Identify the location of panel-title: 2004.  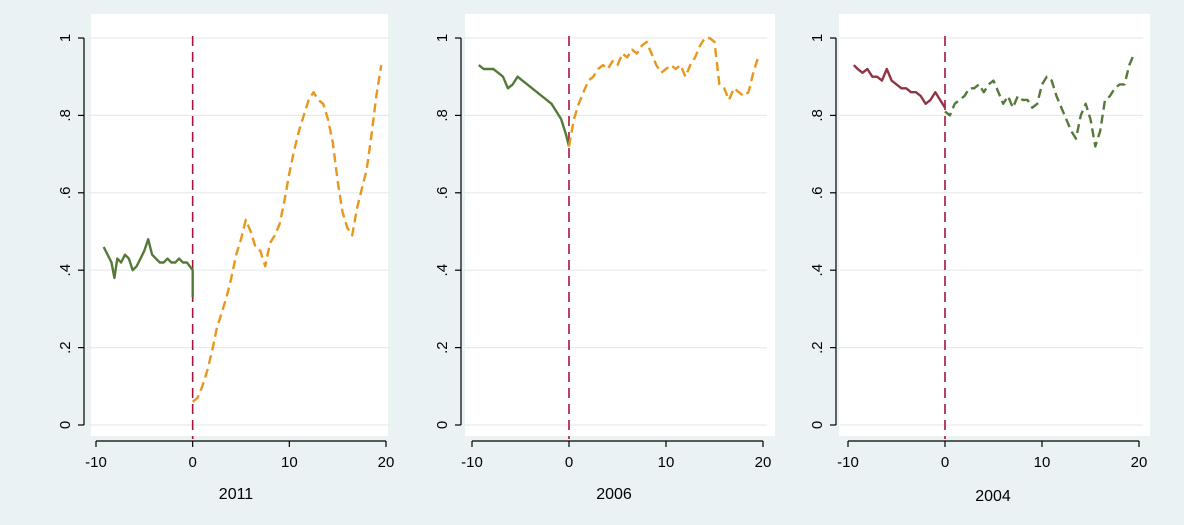
(993, 496).